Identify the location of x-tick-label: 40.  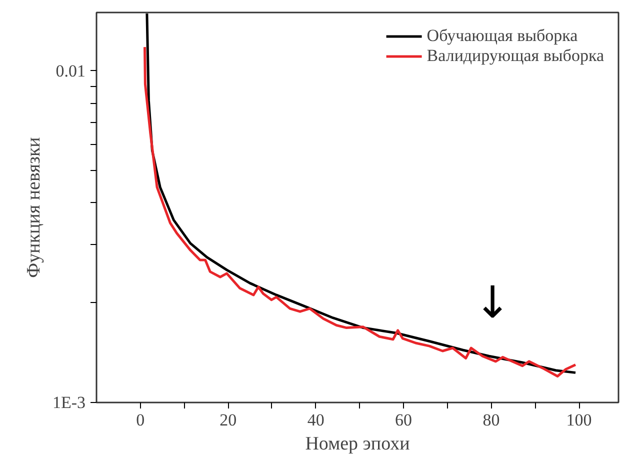
(315, 420).